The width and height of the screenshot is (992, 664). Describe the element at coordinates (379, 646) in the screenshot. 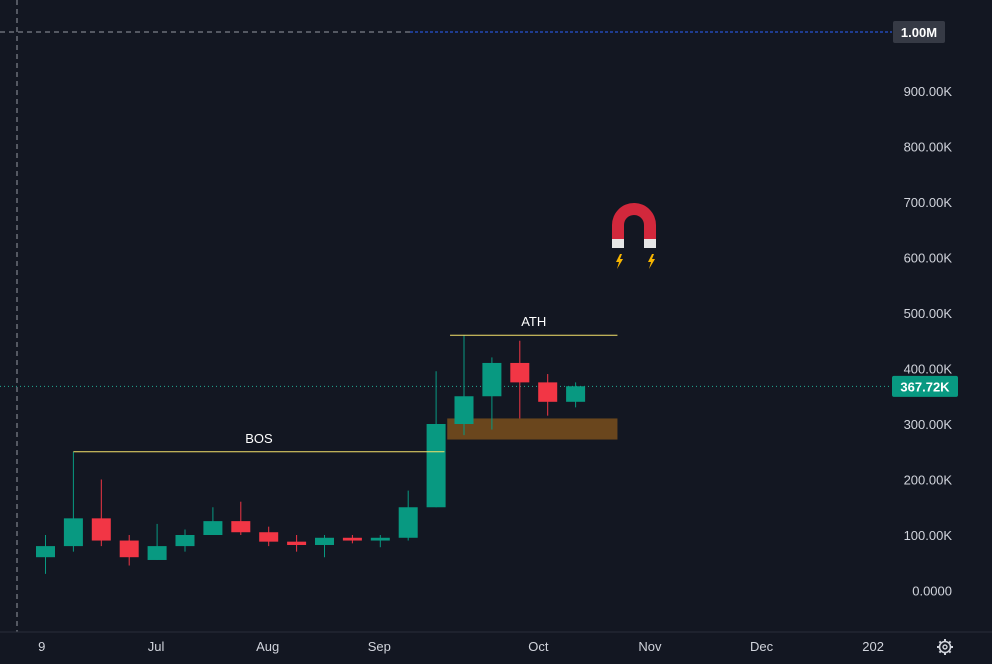

I see `x-tick-label: Sep` at that location.